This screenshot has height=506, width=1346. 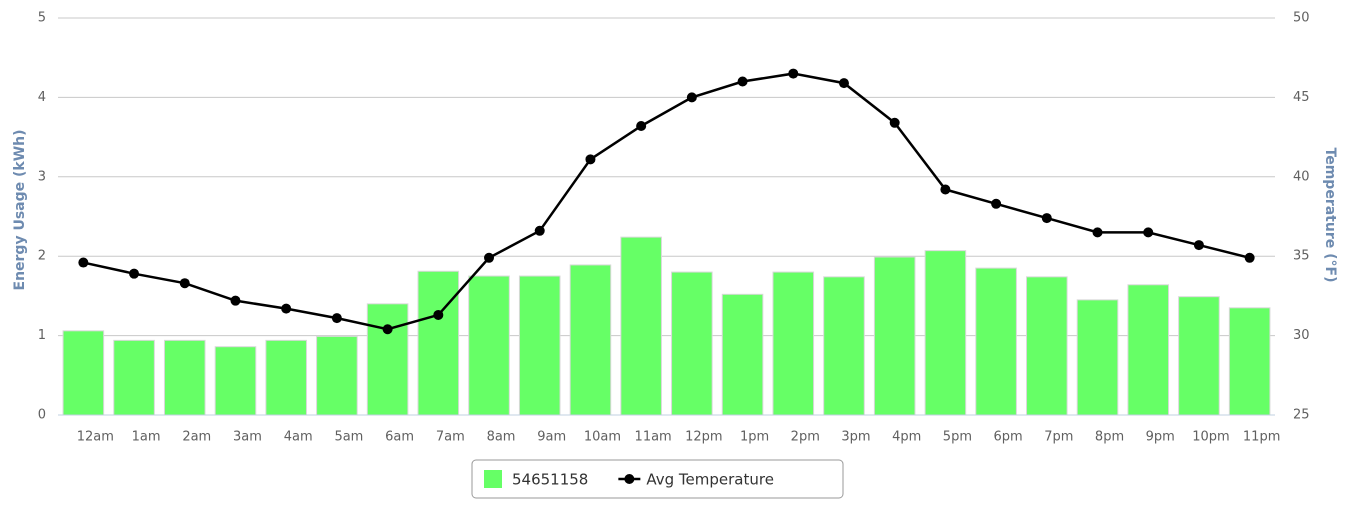 What do you see at coordinates (42, 18) in the screenshot?
I see `y-tick-label: 5` at bounding box center [42, 18].